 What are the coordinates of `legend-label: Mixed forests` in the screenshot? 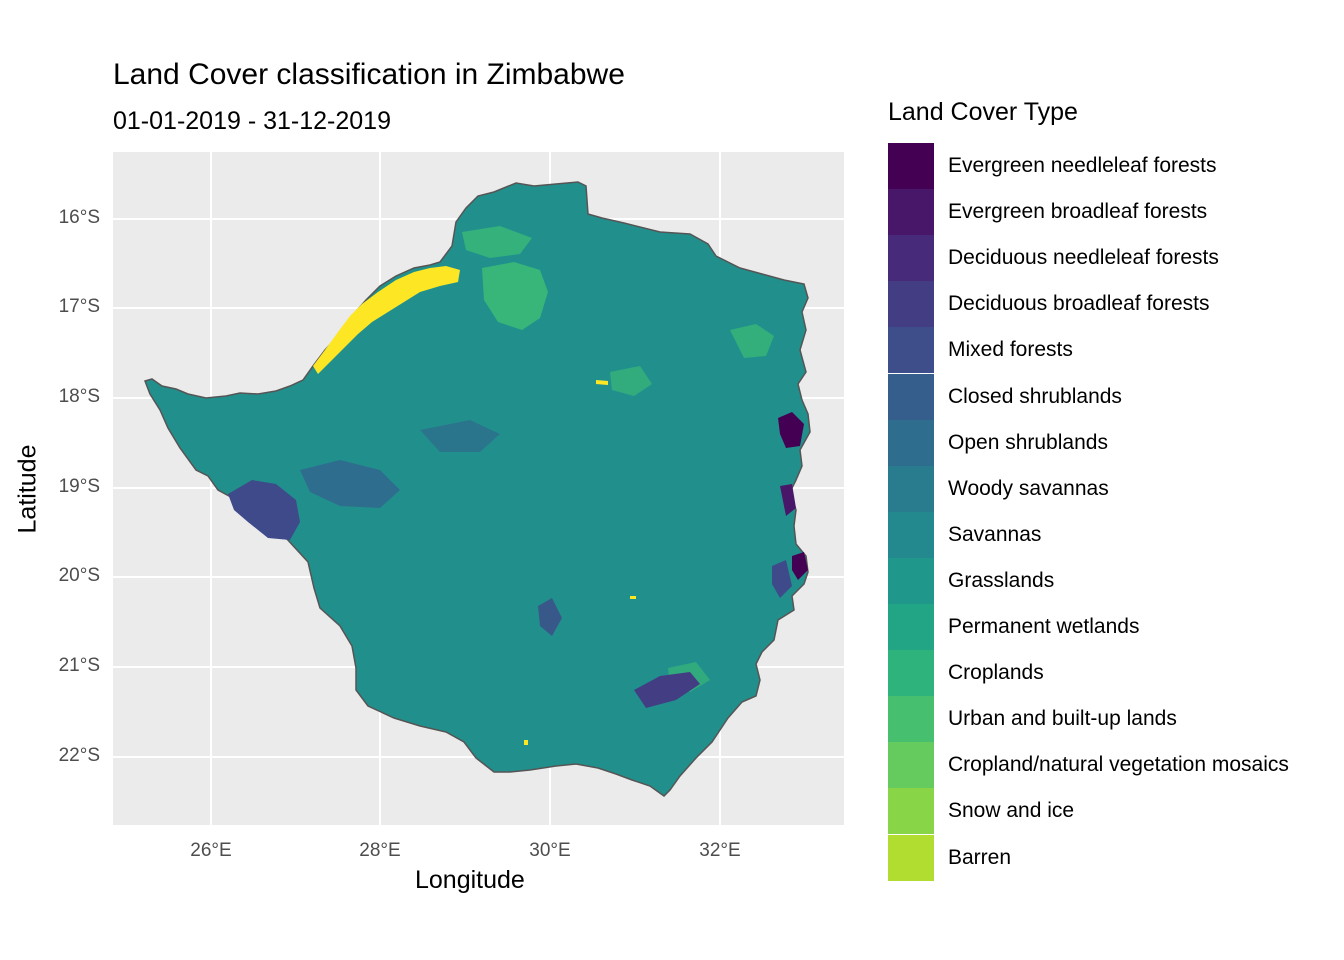 It's located at (1010, 350).